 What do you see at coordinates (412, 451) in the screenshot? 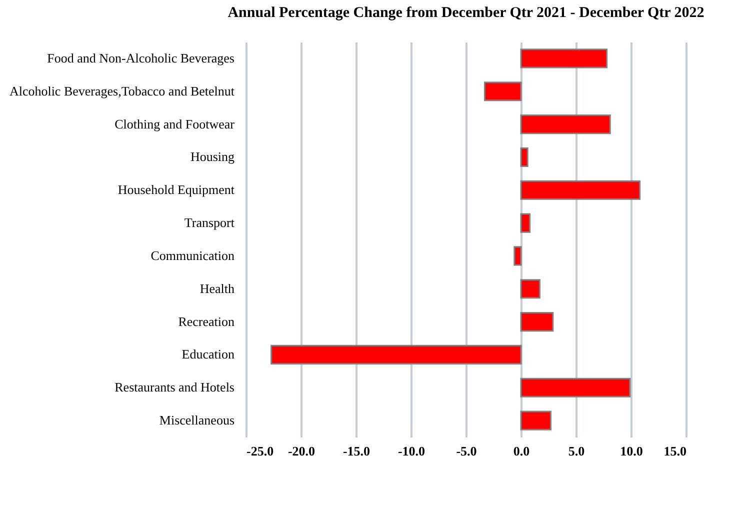
I see `x-tick-label: -10.0` at bounding box center [412, 451].